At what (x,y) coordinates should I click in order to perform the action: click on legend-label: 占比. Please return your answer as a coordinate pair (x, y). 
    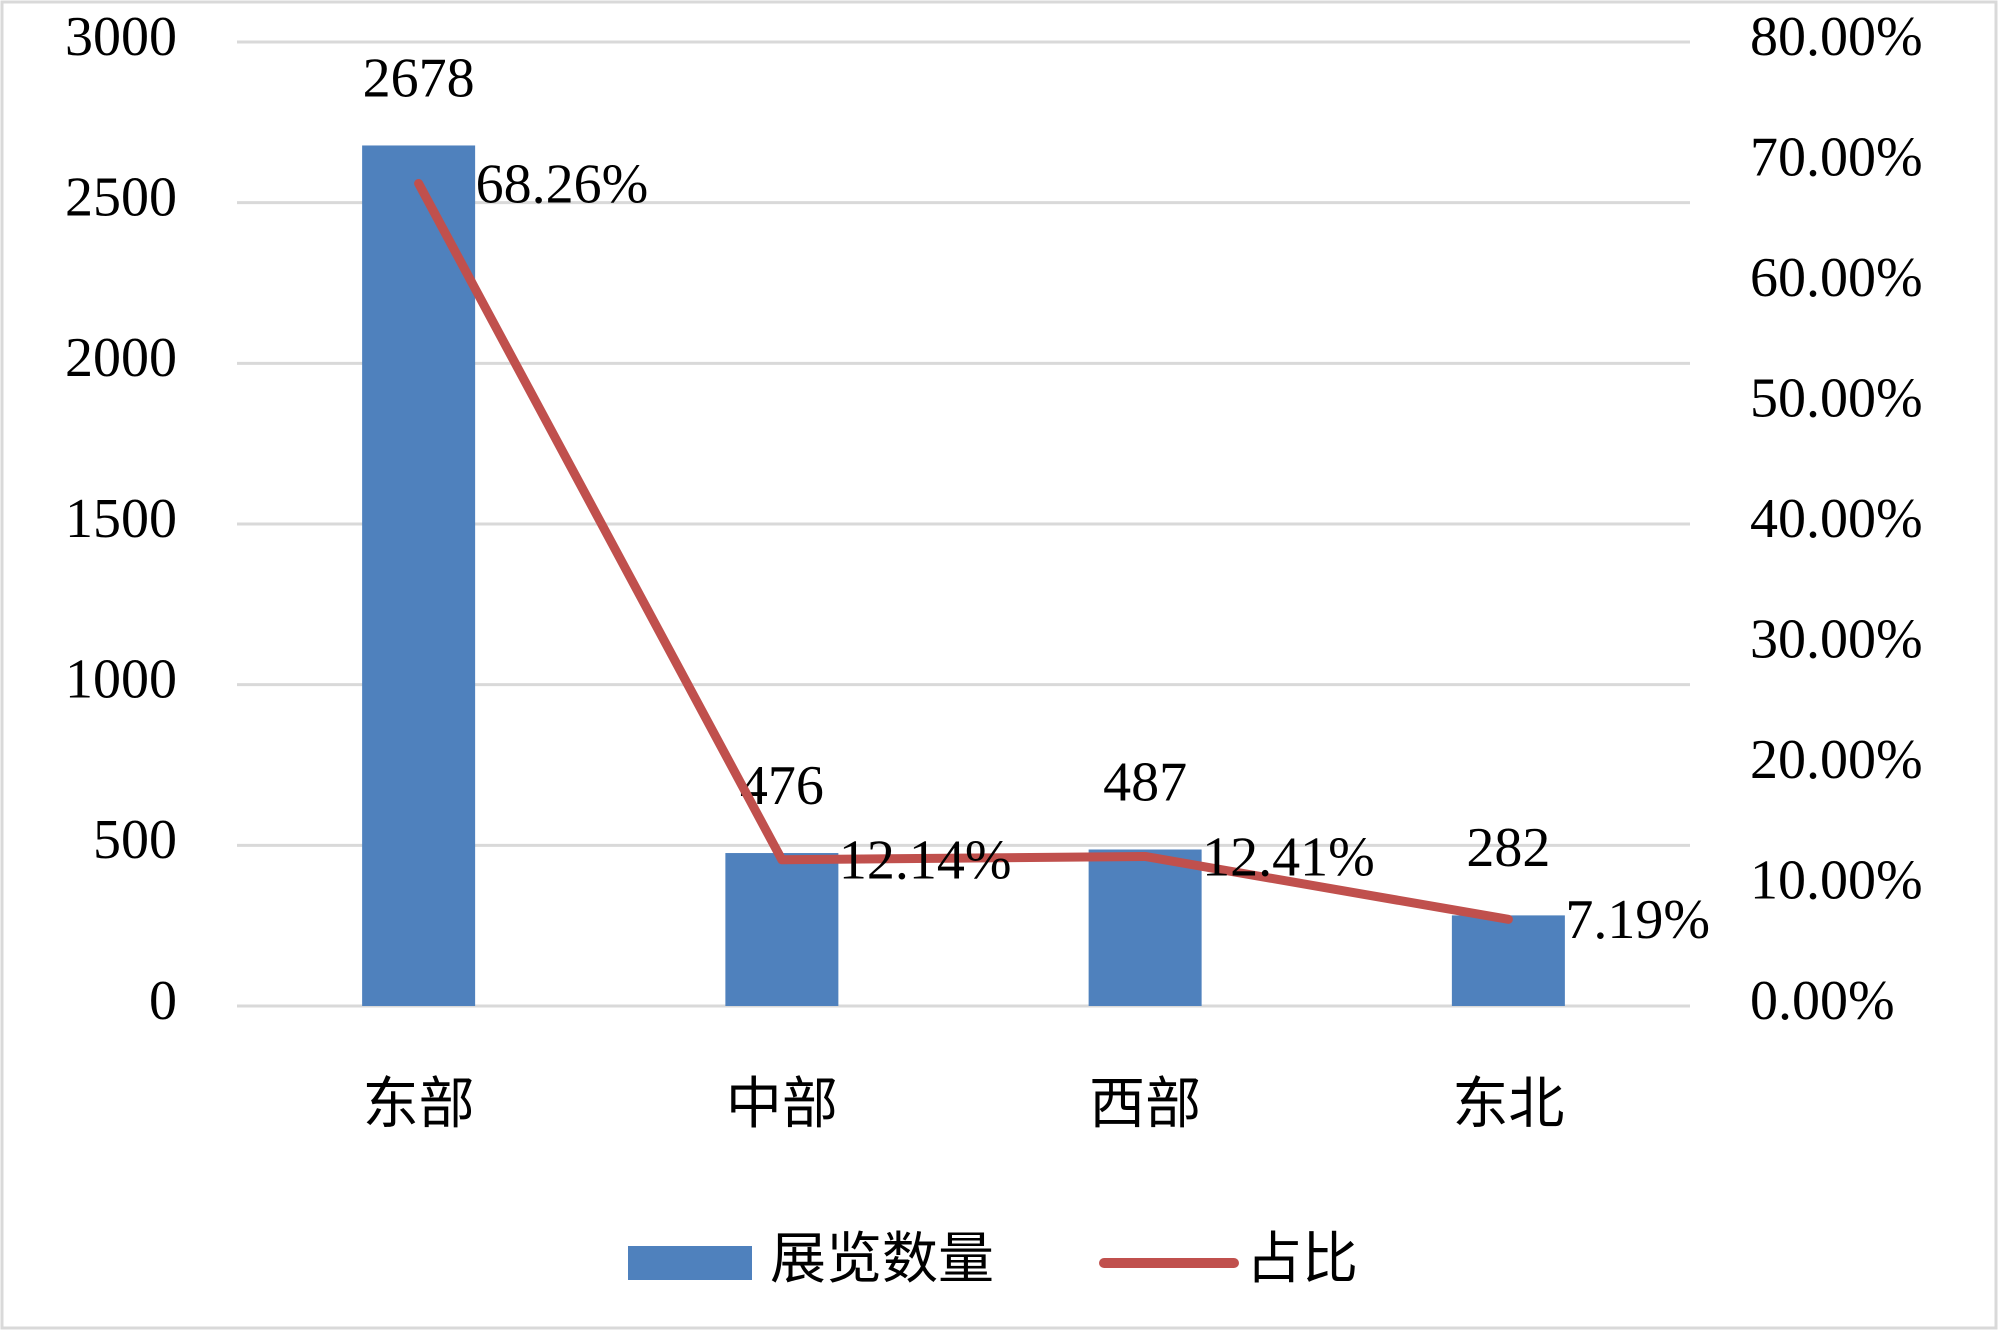
    Looking at the image, I should click on (1302, 1260).